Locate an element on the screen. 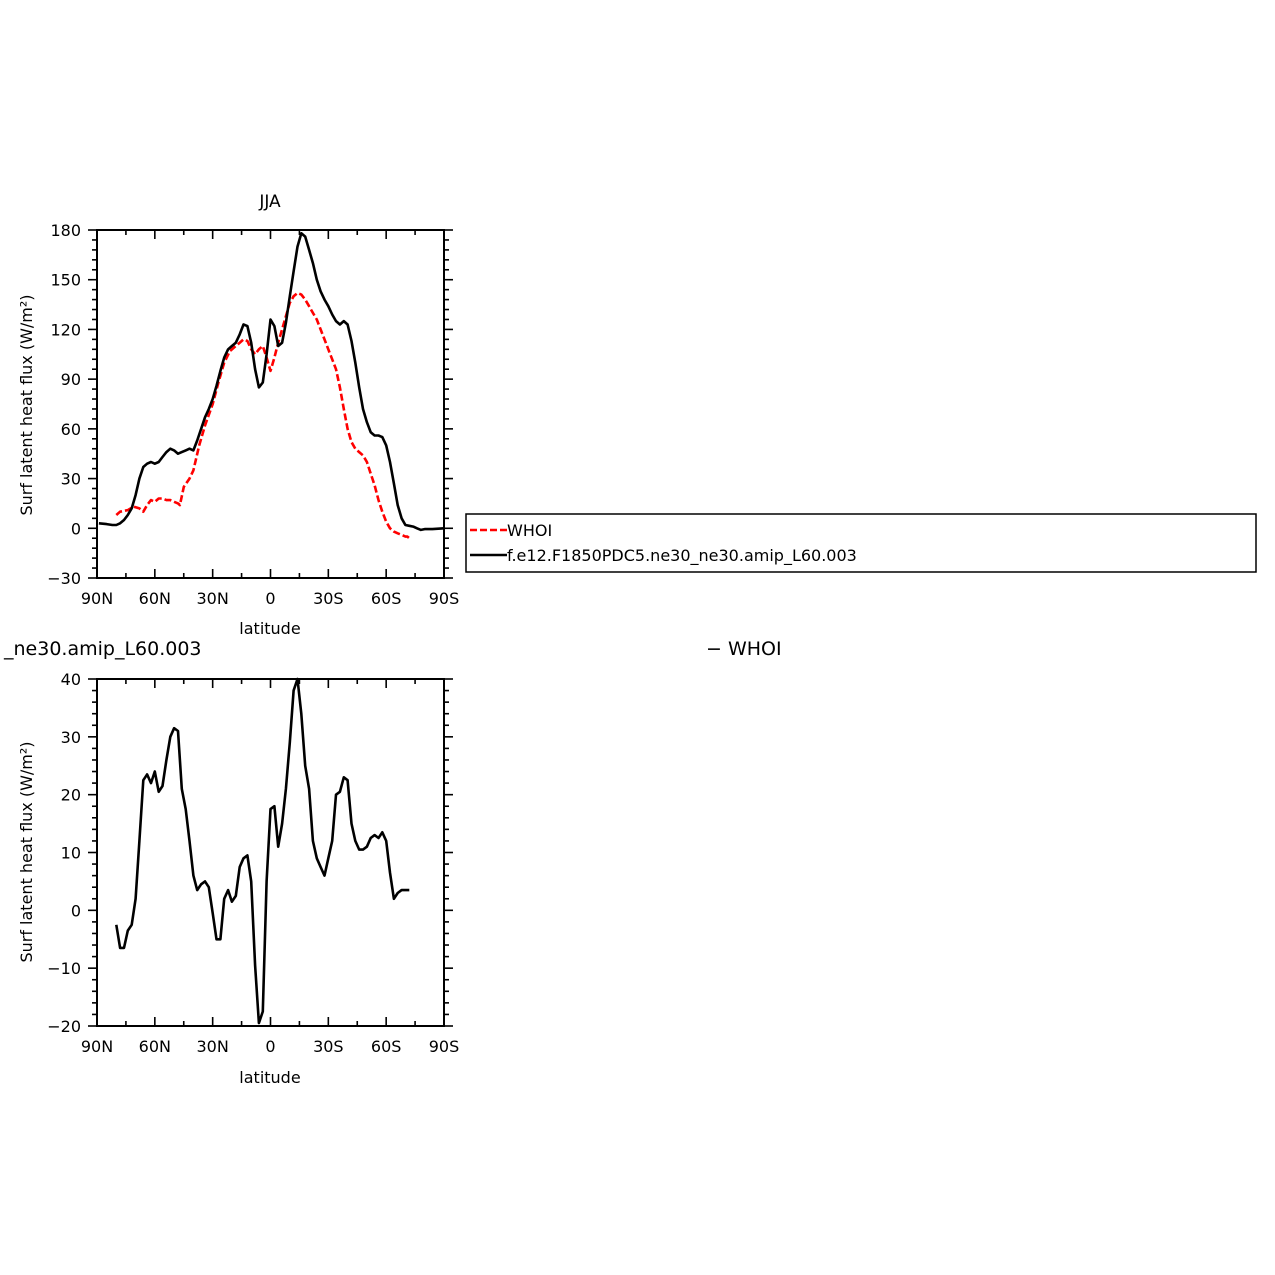 The height and width of the screenshot is (1275, 1275). panel1-xtick-label: 90N is located at coordinates (97, 598).